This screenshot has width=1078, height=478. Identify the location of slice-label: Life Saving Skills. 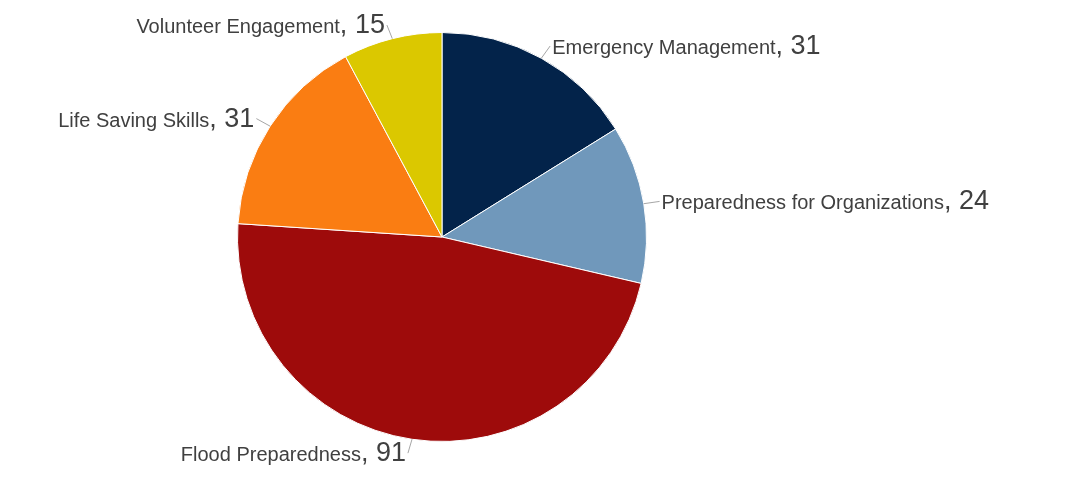
(134, 119).